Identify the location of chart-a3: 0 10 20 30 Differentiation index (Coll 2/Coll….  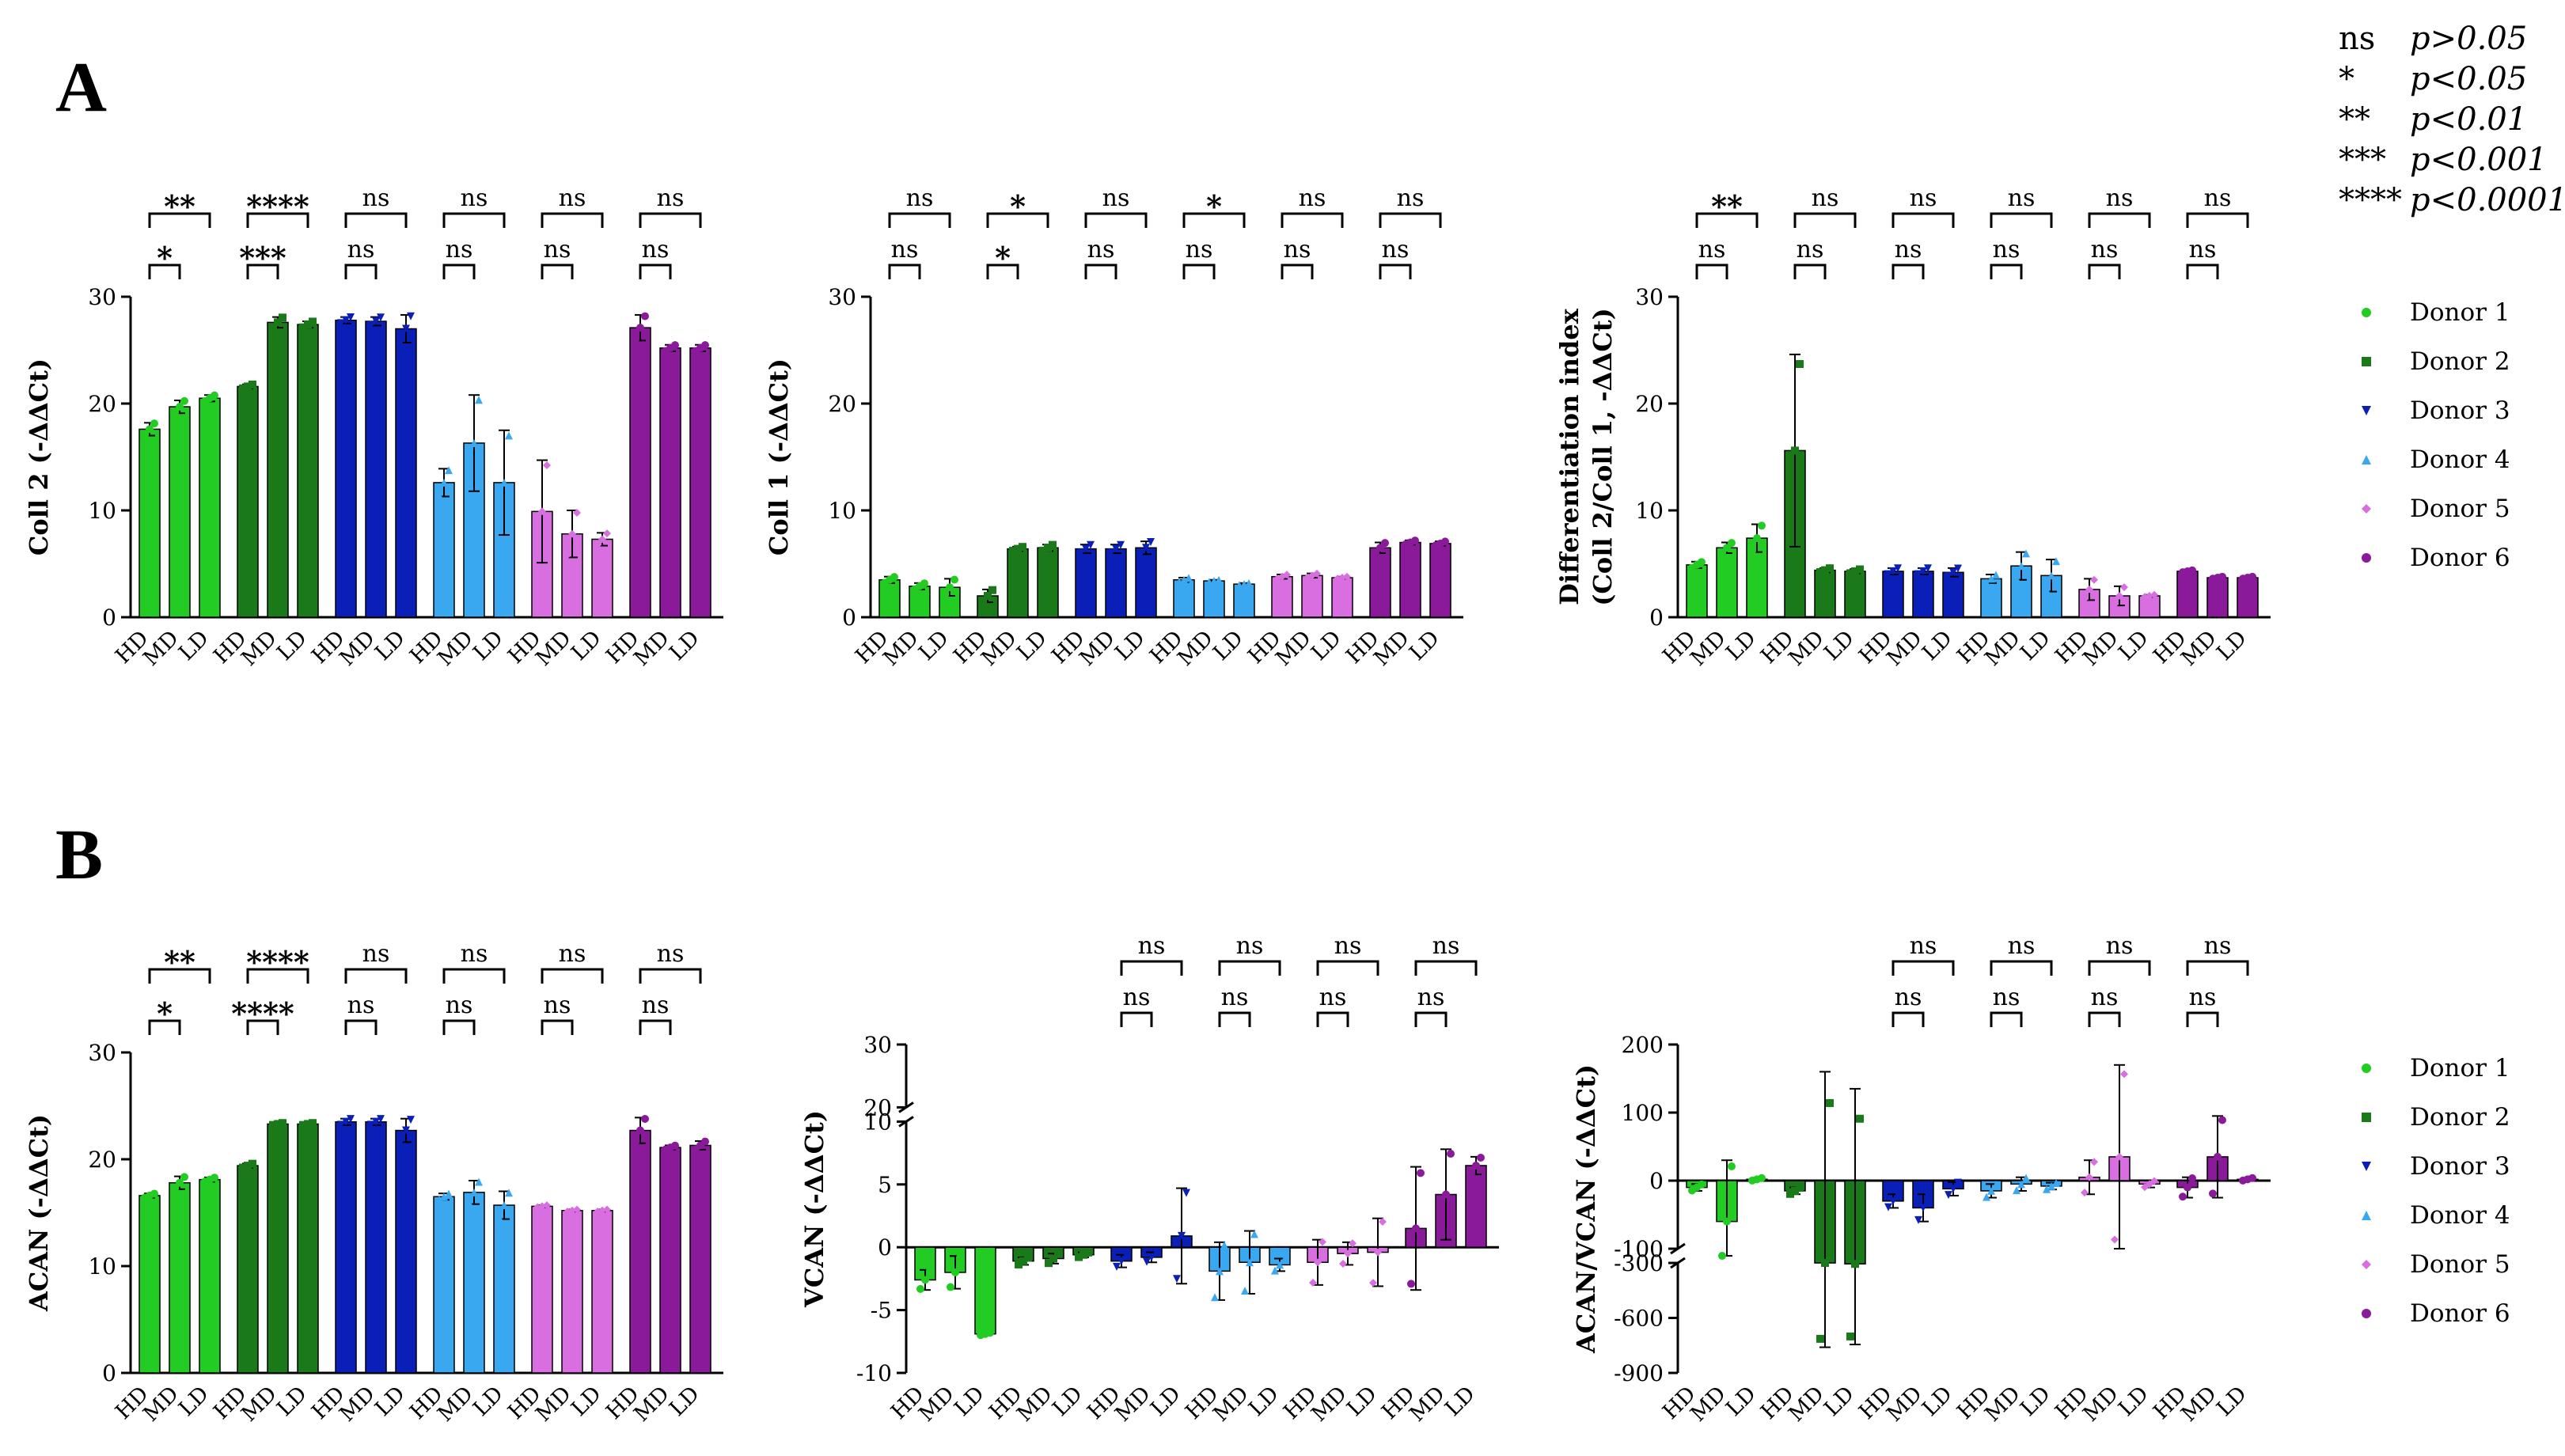
(1912, 427).